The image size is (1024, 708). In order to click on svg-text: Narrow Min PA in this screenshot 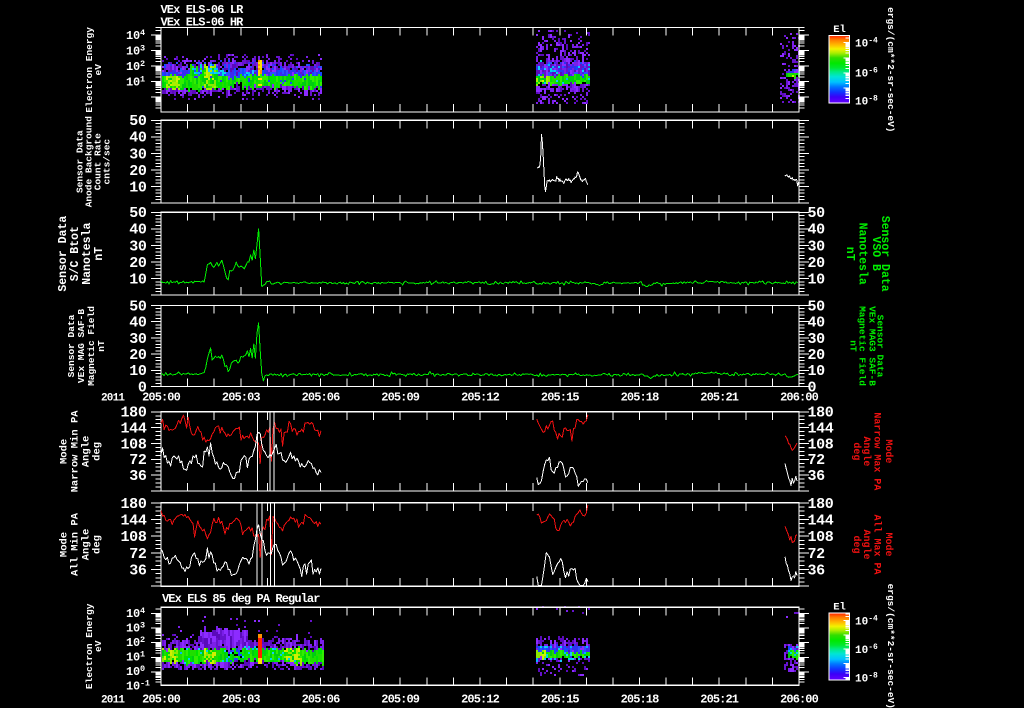, I will do `click(76, 451)`.